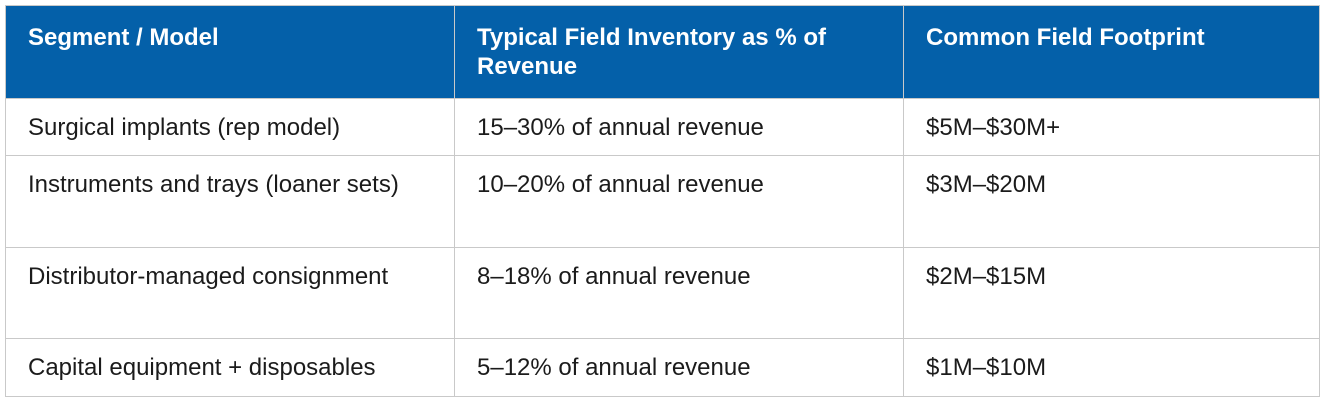  What do you see at coordinates (679, 293) in the screenshot?
I see `cell-inventory-pct: 8–18% of annual revenue` at bounding box center [679, 293].